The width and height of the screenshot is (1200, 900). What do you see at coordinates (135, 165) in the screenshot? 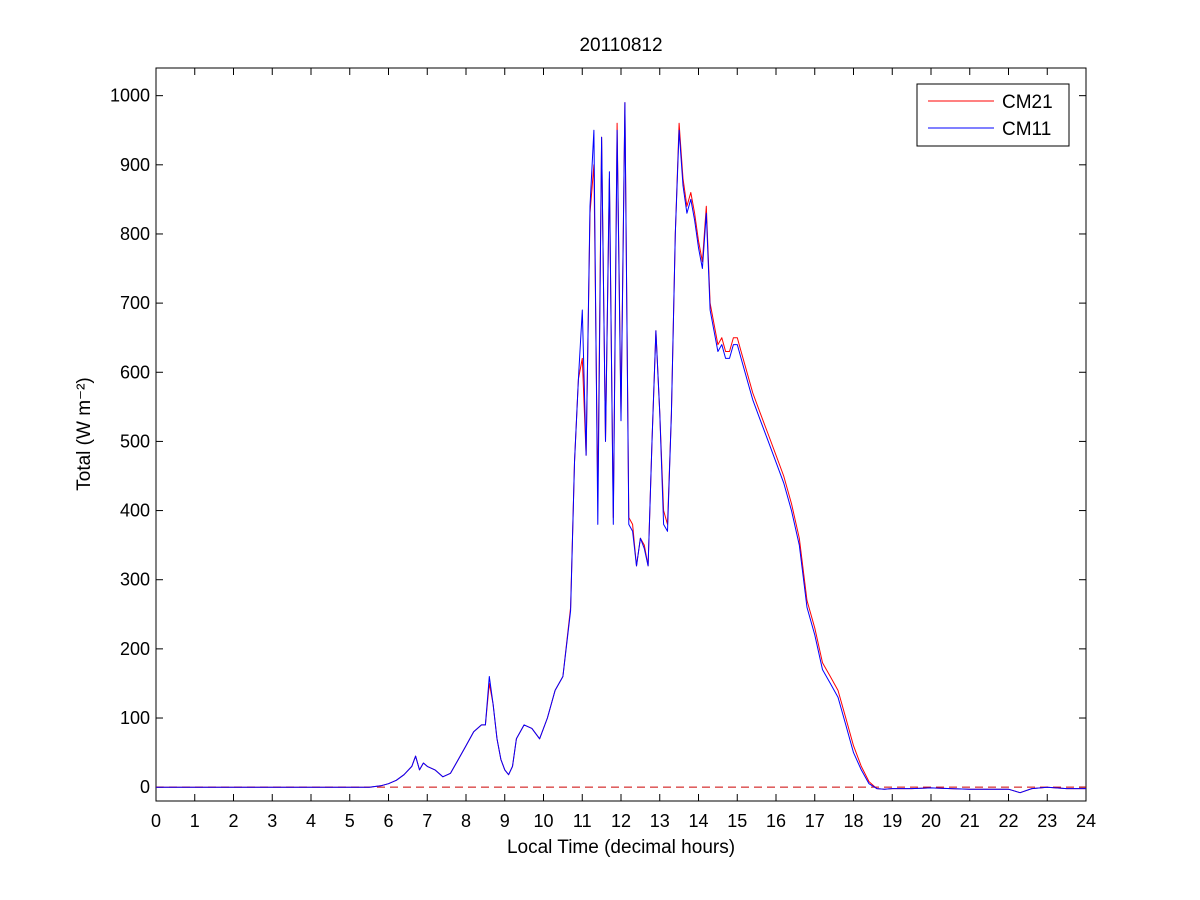
I see `y-tick-label: 900` at bounding box center [135, 165].